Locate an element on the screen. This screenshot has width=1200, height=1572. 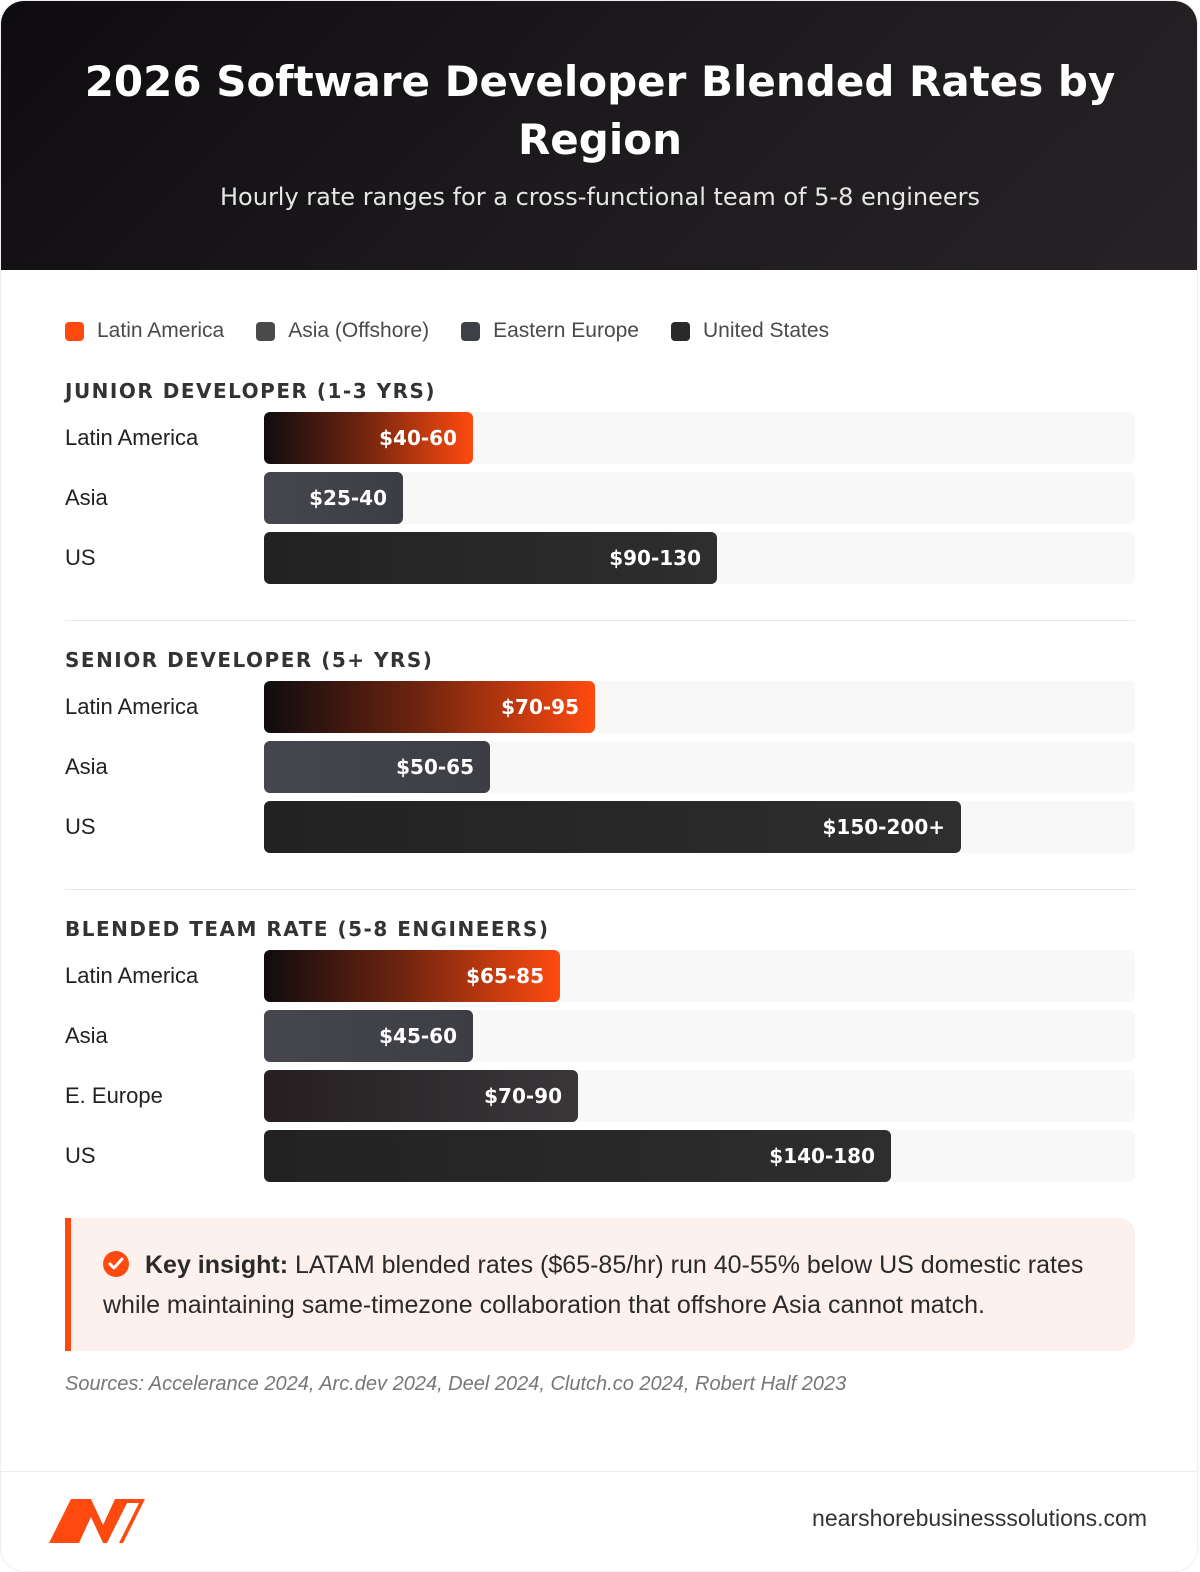
bar-row: E. Europe $70-90 is located at coordinates (600, 1096).